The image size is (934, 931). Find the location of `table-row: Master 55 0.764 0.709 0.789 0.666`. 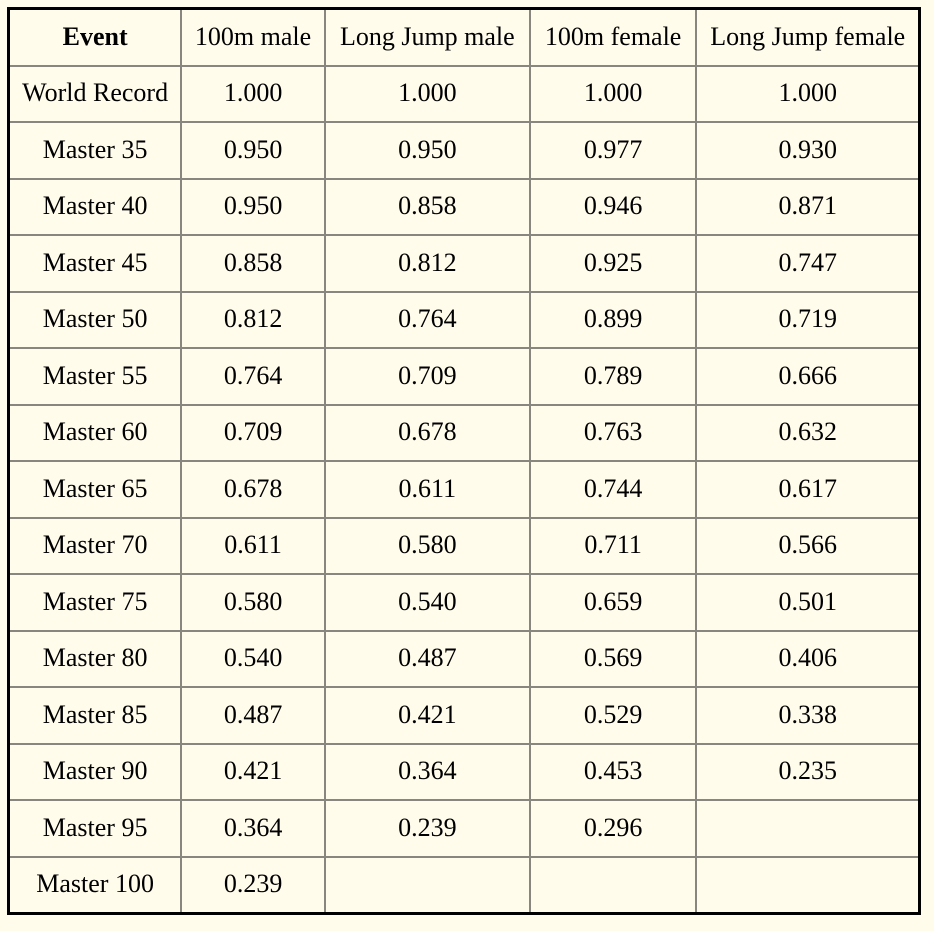

table-row: Master 55 0.764 0.709 0.789 0.666 is located at coordinates (464, 376).